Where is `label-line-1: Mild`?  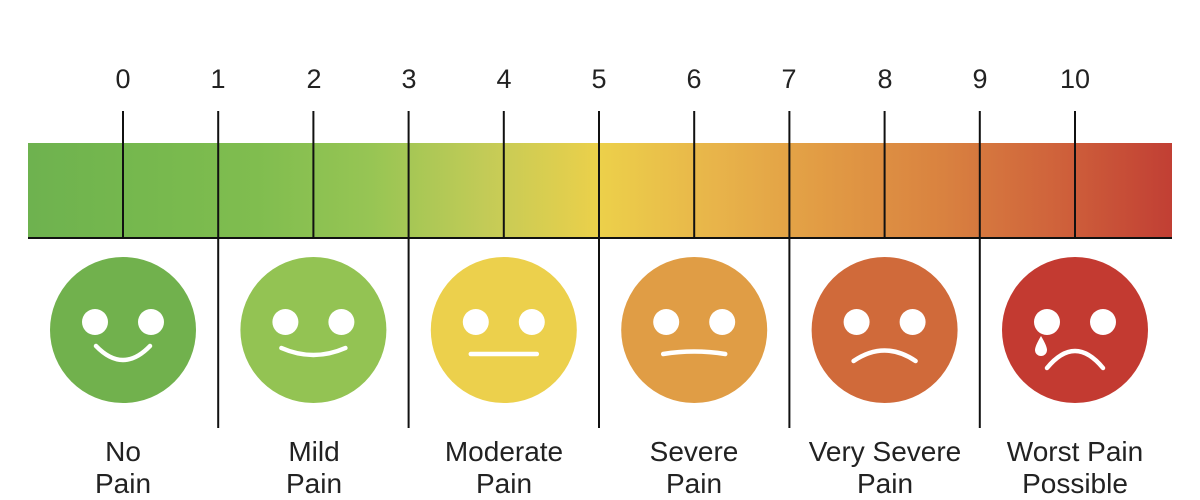
label-line-1: Mild is located at coordinates (314, 451).